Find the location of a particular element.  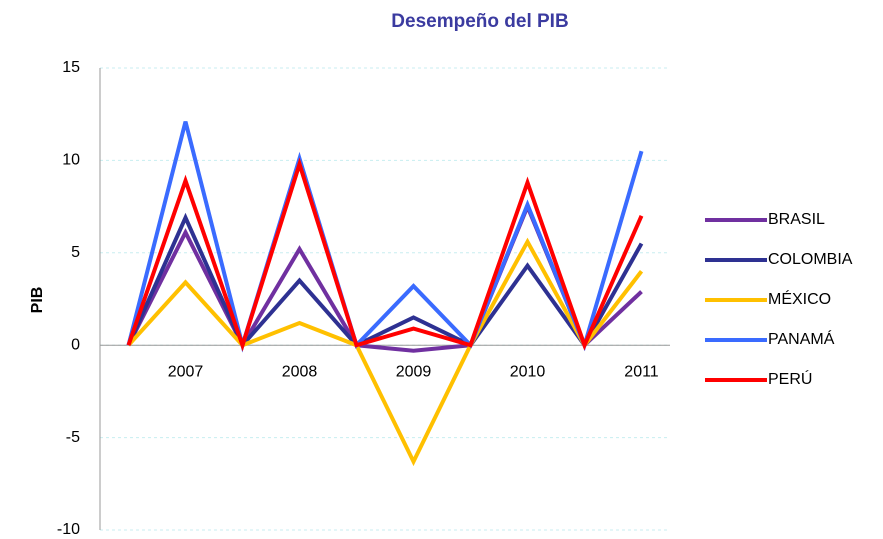

legend-label: PERÚ is located at coordinates (790, 378).